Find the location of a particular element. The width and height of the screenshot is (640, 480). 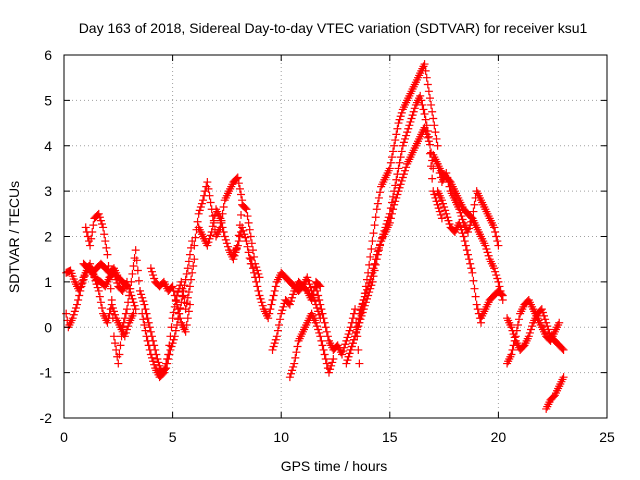

x-tick-label: 10 is located at coordinates (281, 437).